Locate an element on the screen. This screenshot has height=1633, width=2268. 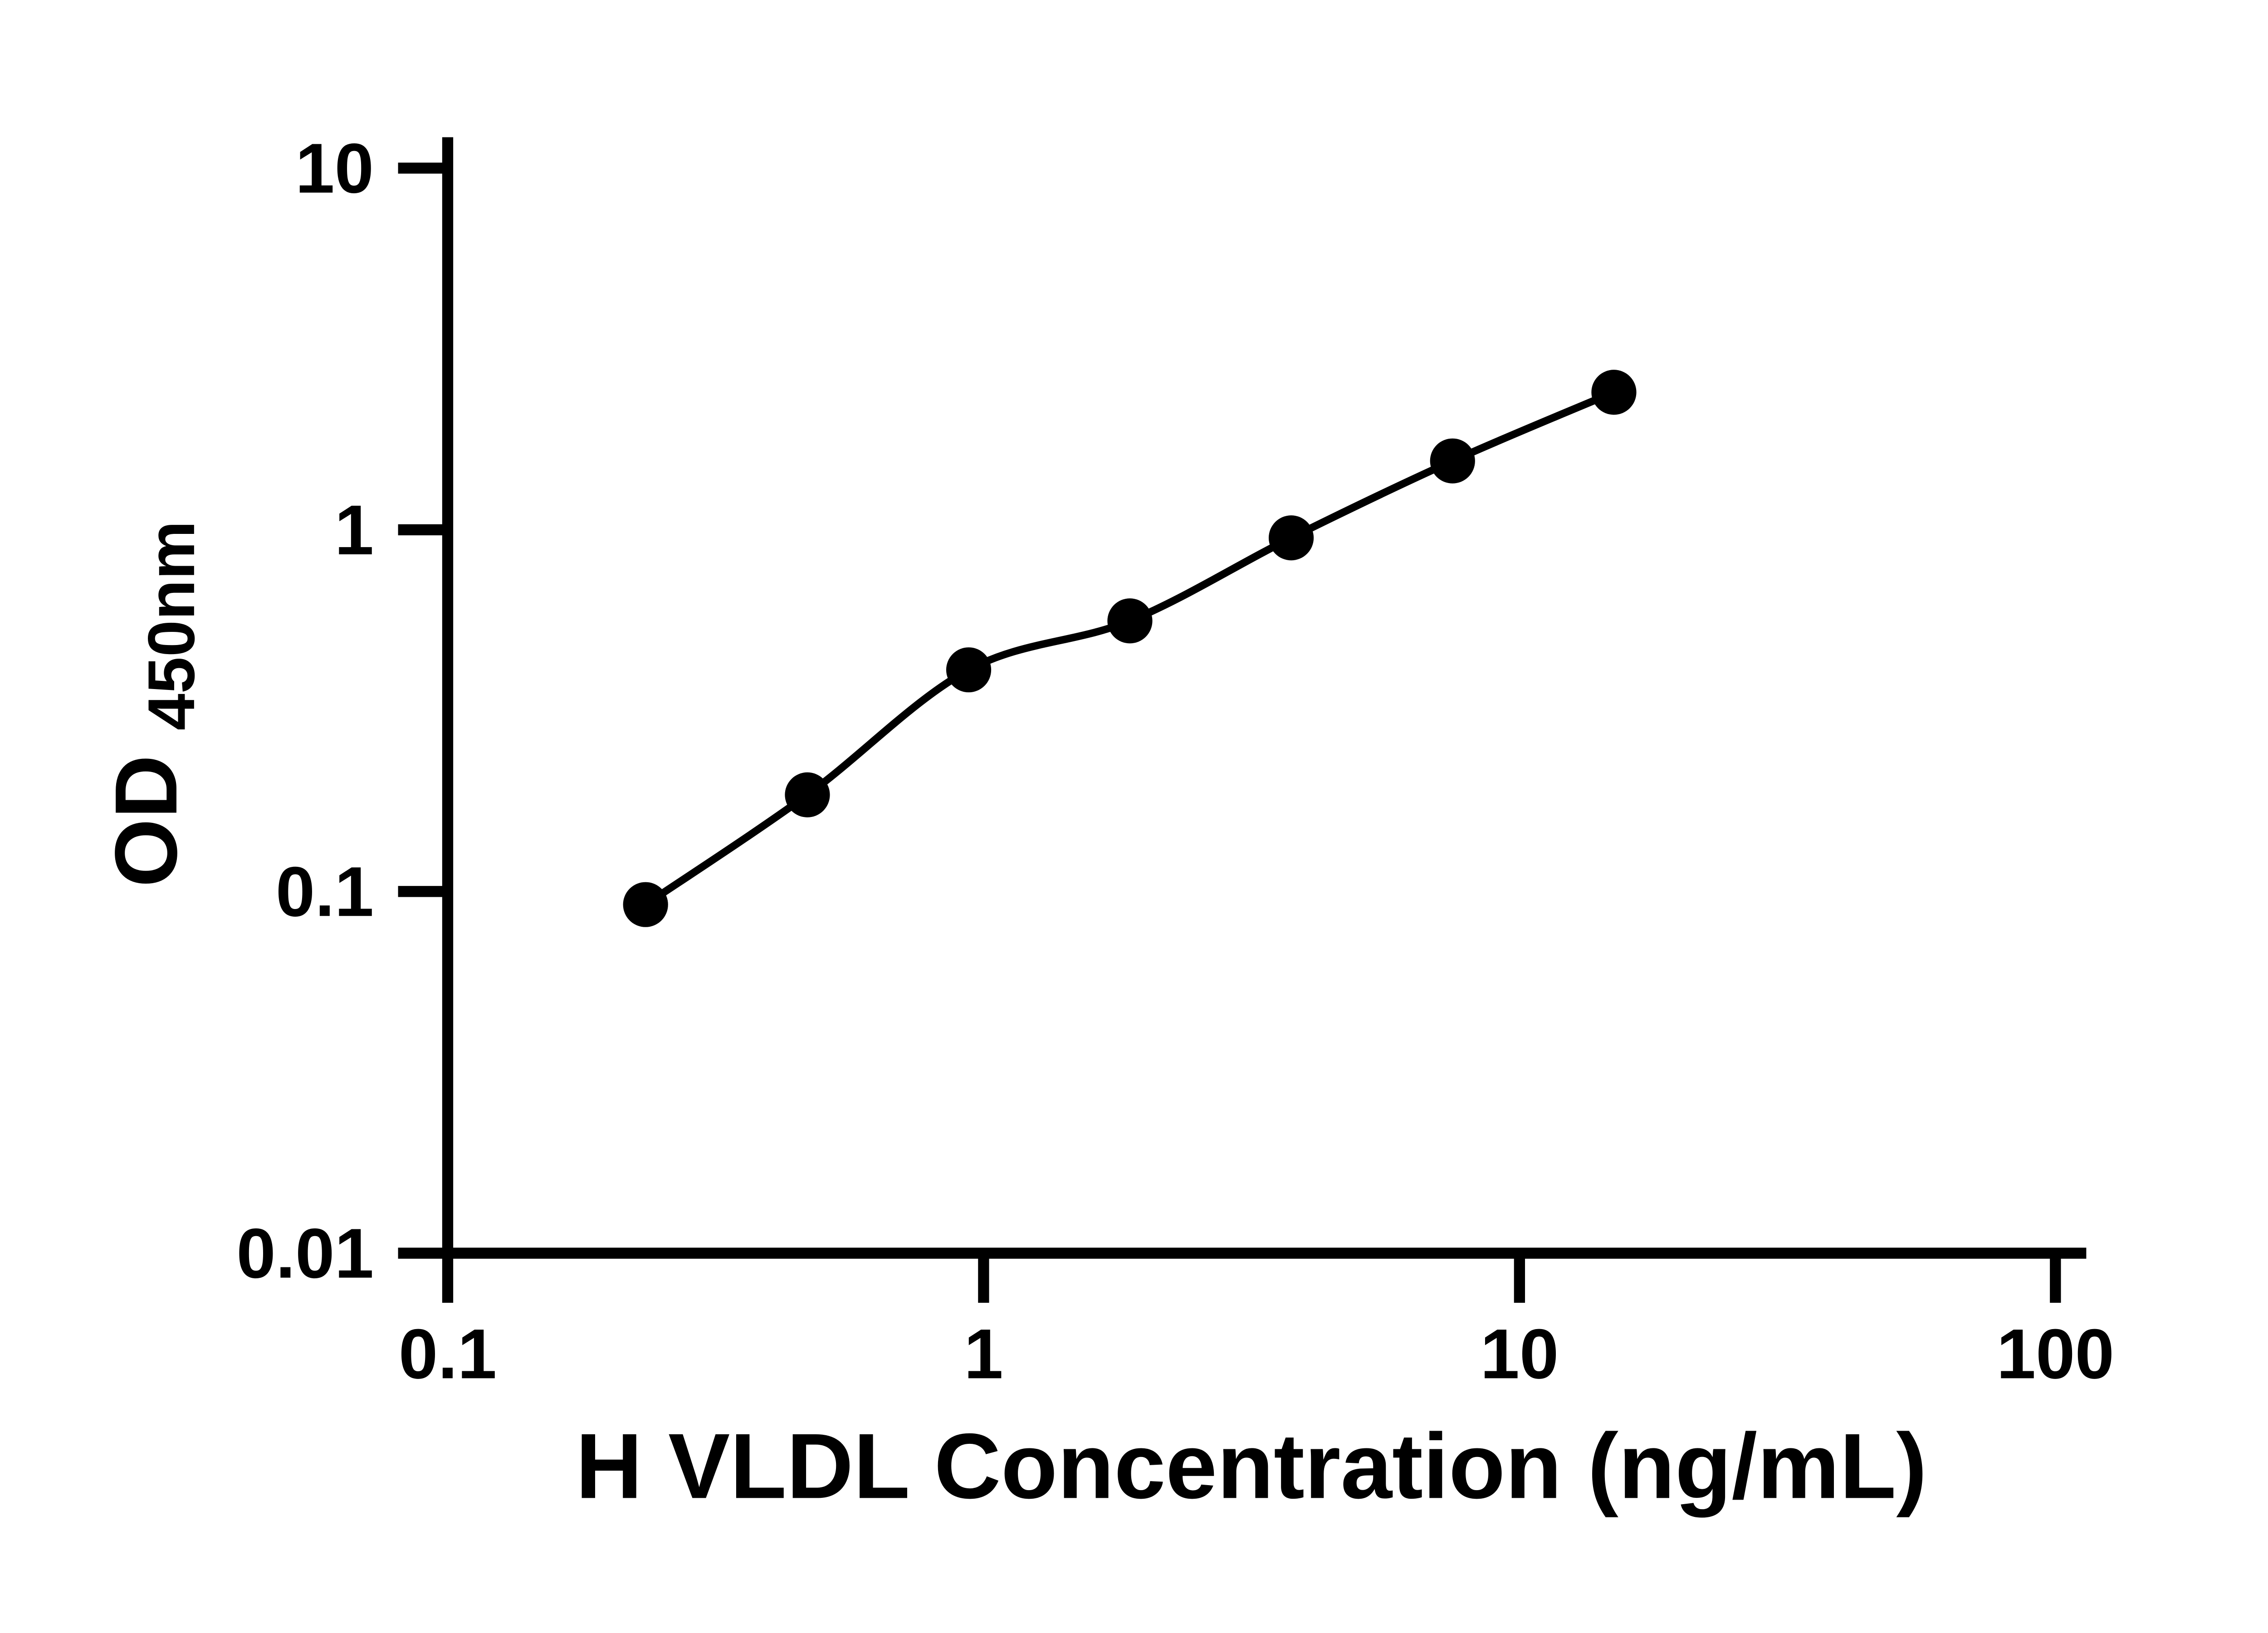
x-tick-label: 0.1 is located at coordinates (448, 1353).